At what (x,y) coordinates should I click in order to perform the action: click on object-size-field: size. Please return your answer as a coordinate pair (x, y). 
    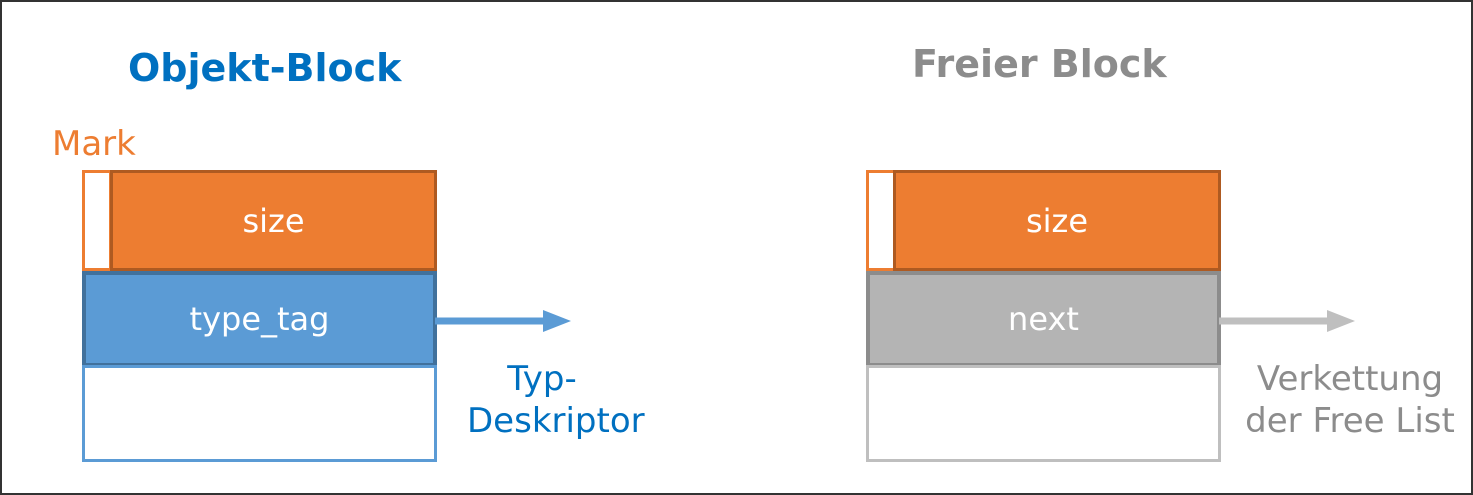
    Looking at the image, I should click on (273, 220).